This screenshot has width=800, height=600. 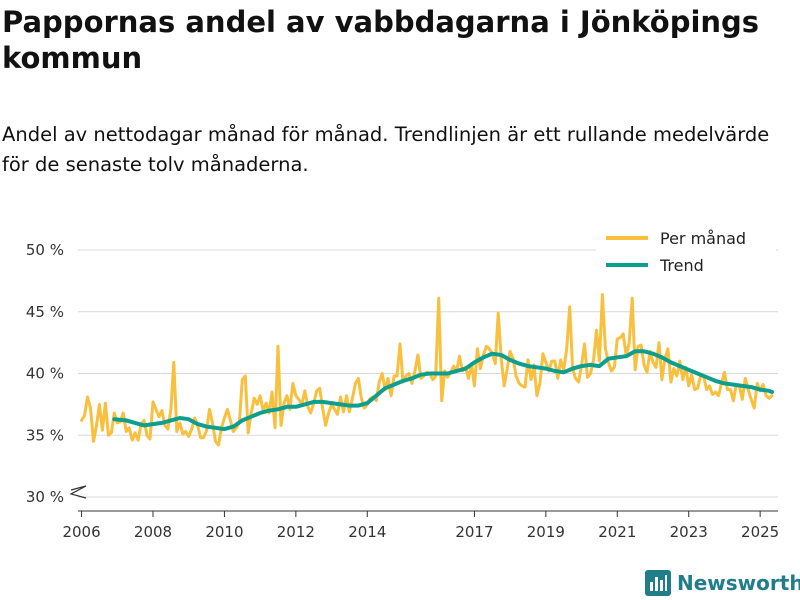 What do you see at coordinates (45, 435) in the screenshot?
I see `y-tick-label: 35 %` at bounding box center [45, 435].